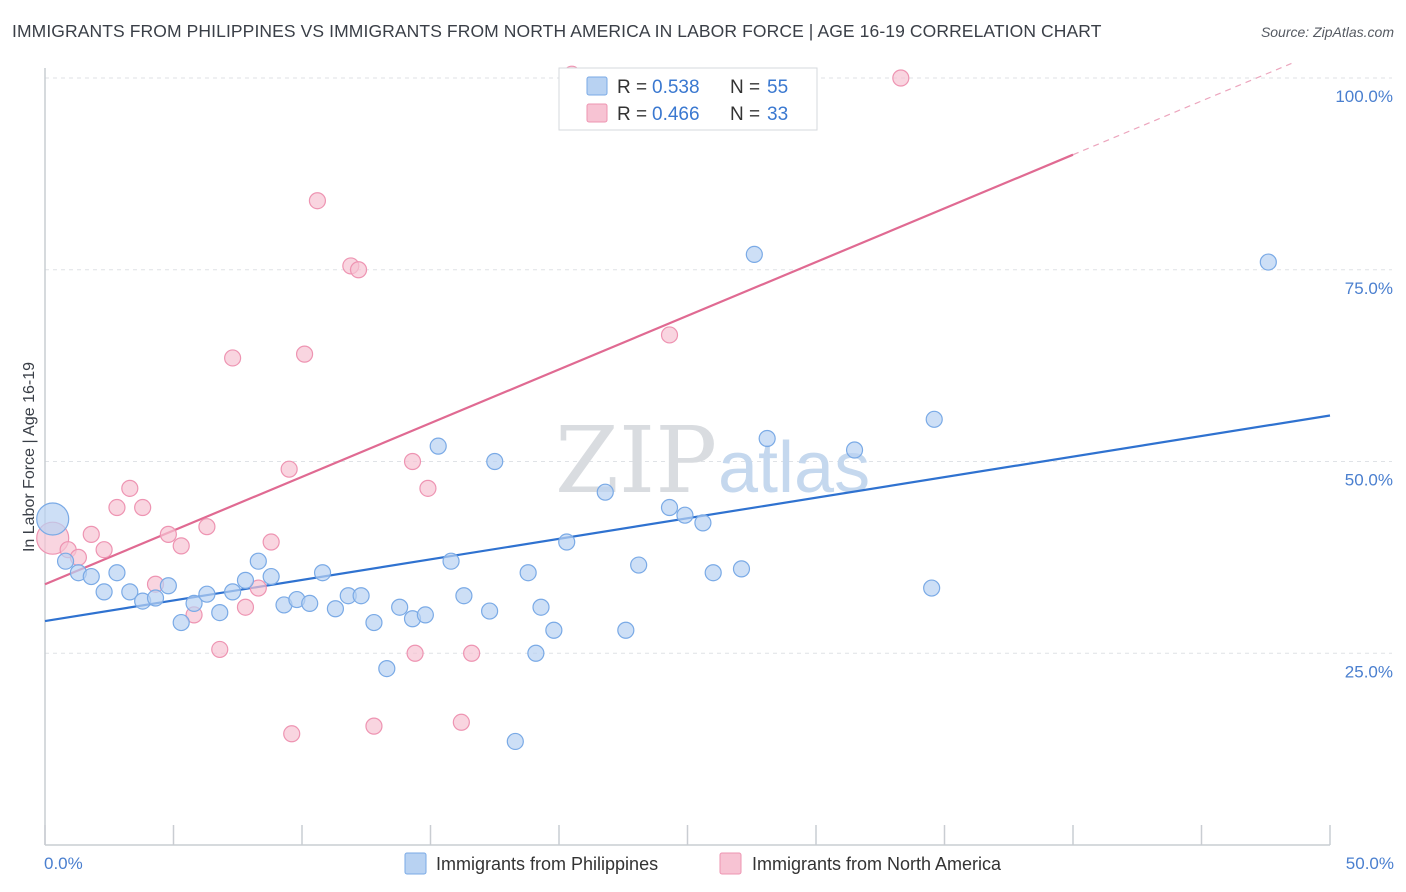  Describe the element at coordinates (632, 87) in the screenshot. I see `legend-r-label-1: R =` at that location.